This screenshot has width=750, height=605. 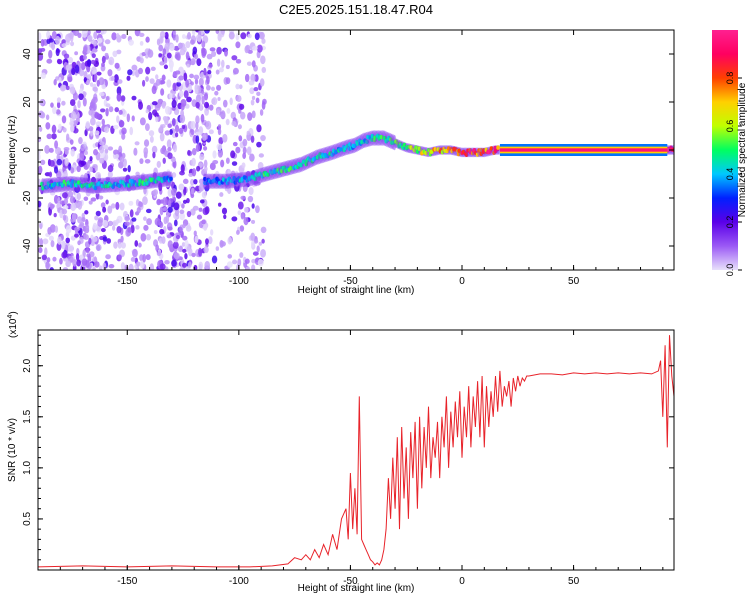 What do you see at coordinates (13, 324) in the screenshot?
I see `snr-scale-label: (x104)` at bounding box center [13, 324].